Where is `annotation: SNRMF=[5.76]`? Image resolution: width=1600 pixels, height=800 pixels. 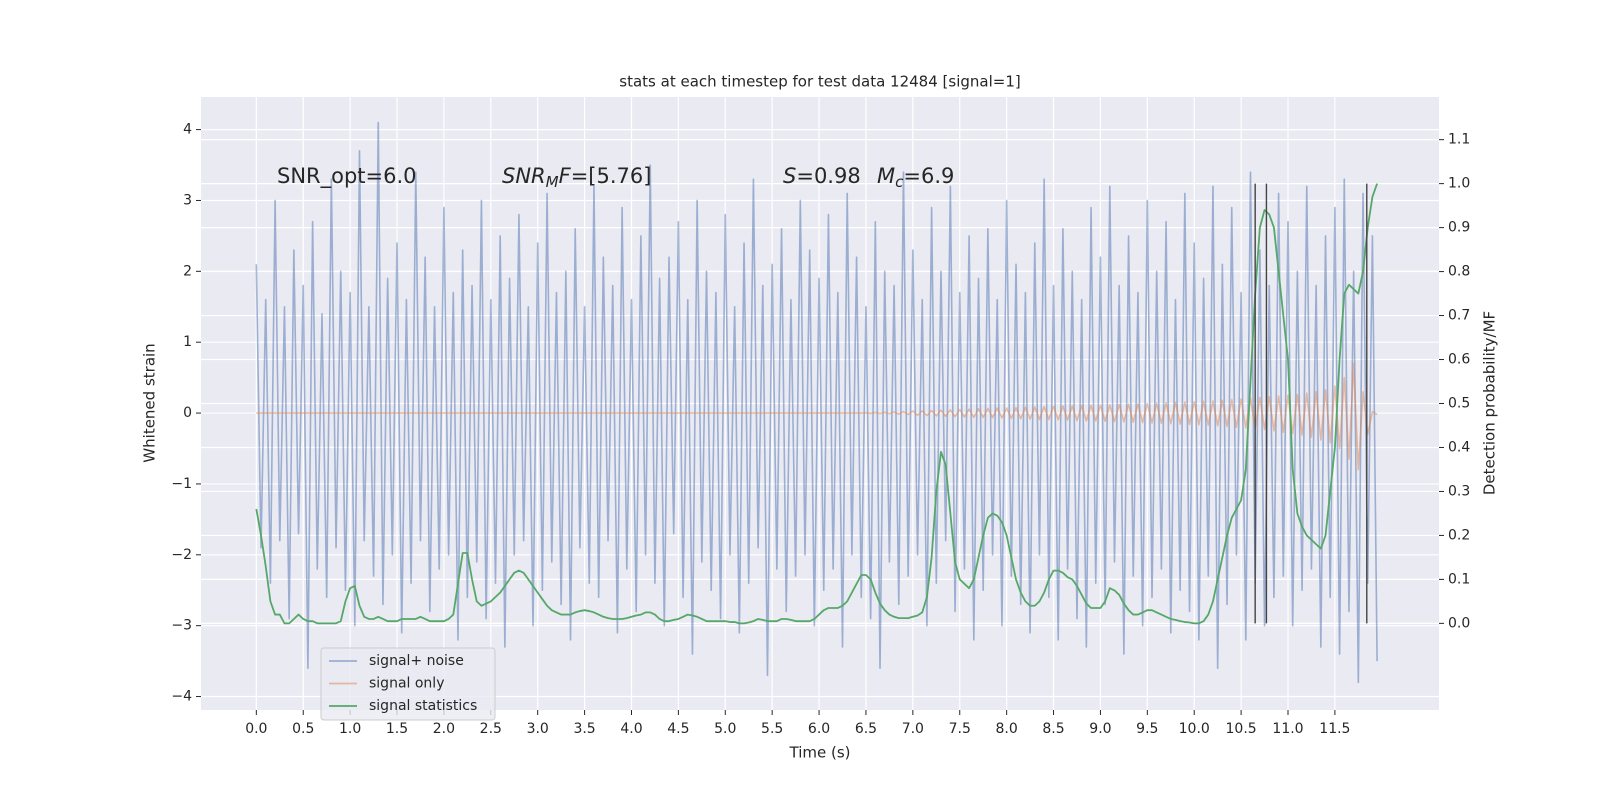
annotation: SNRMF=[5.76] is located at coordinates (576, 177).